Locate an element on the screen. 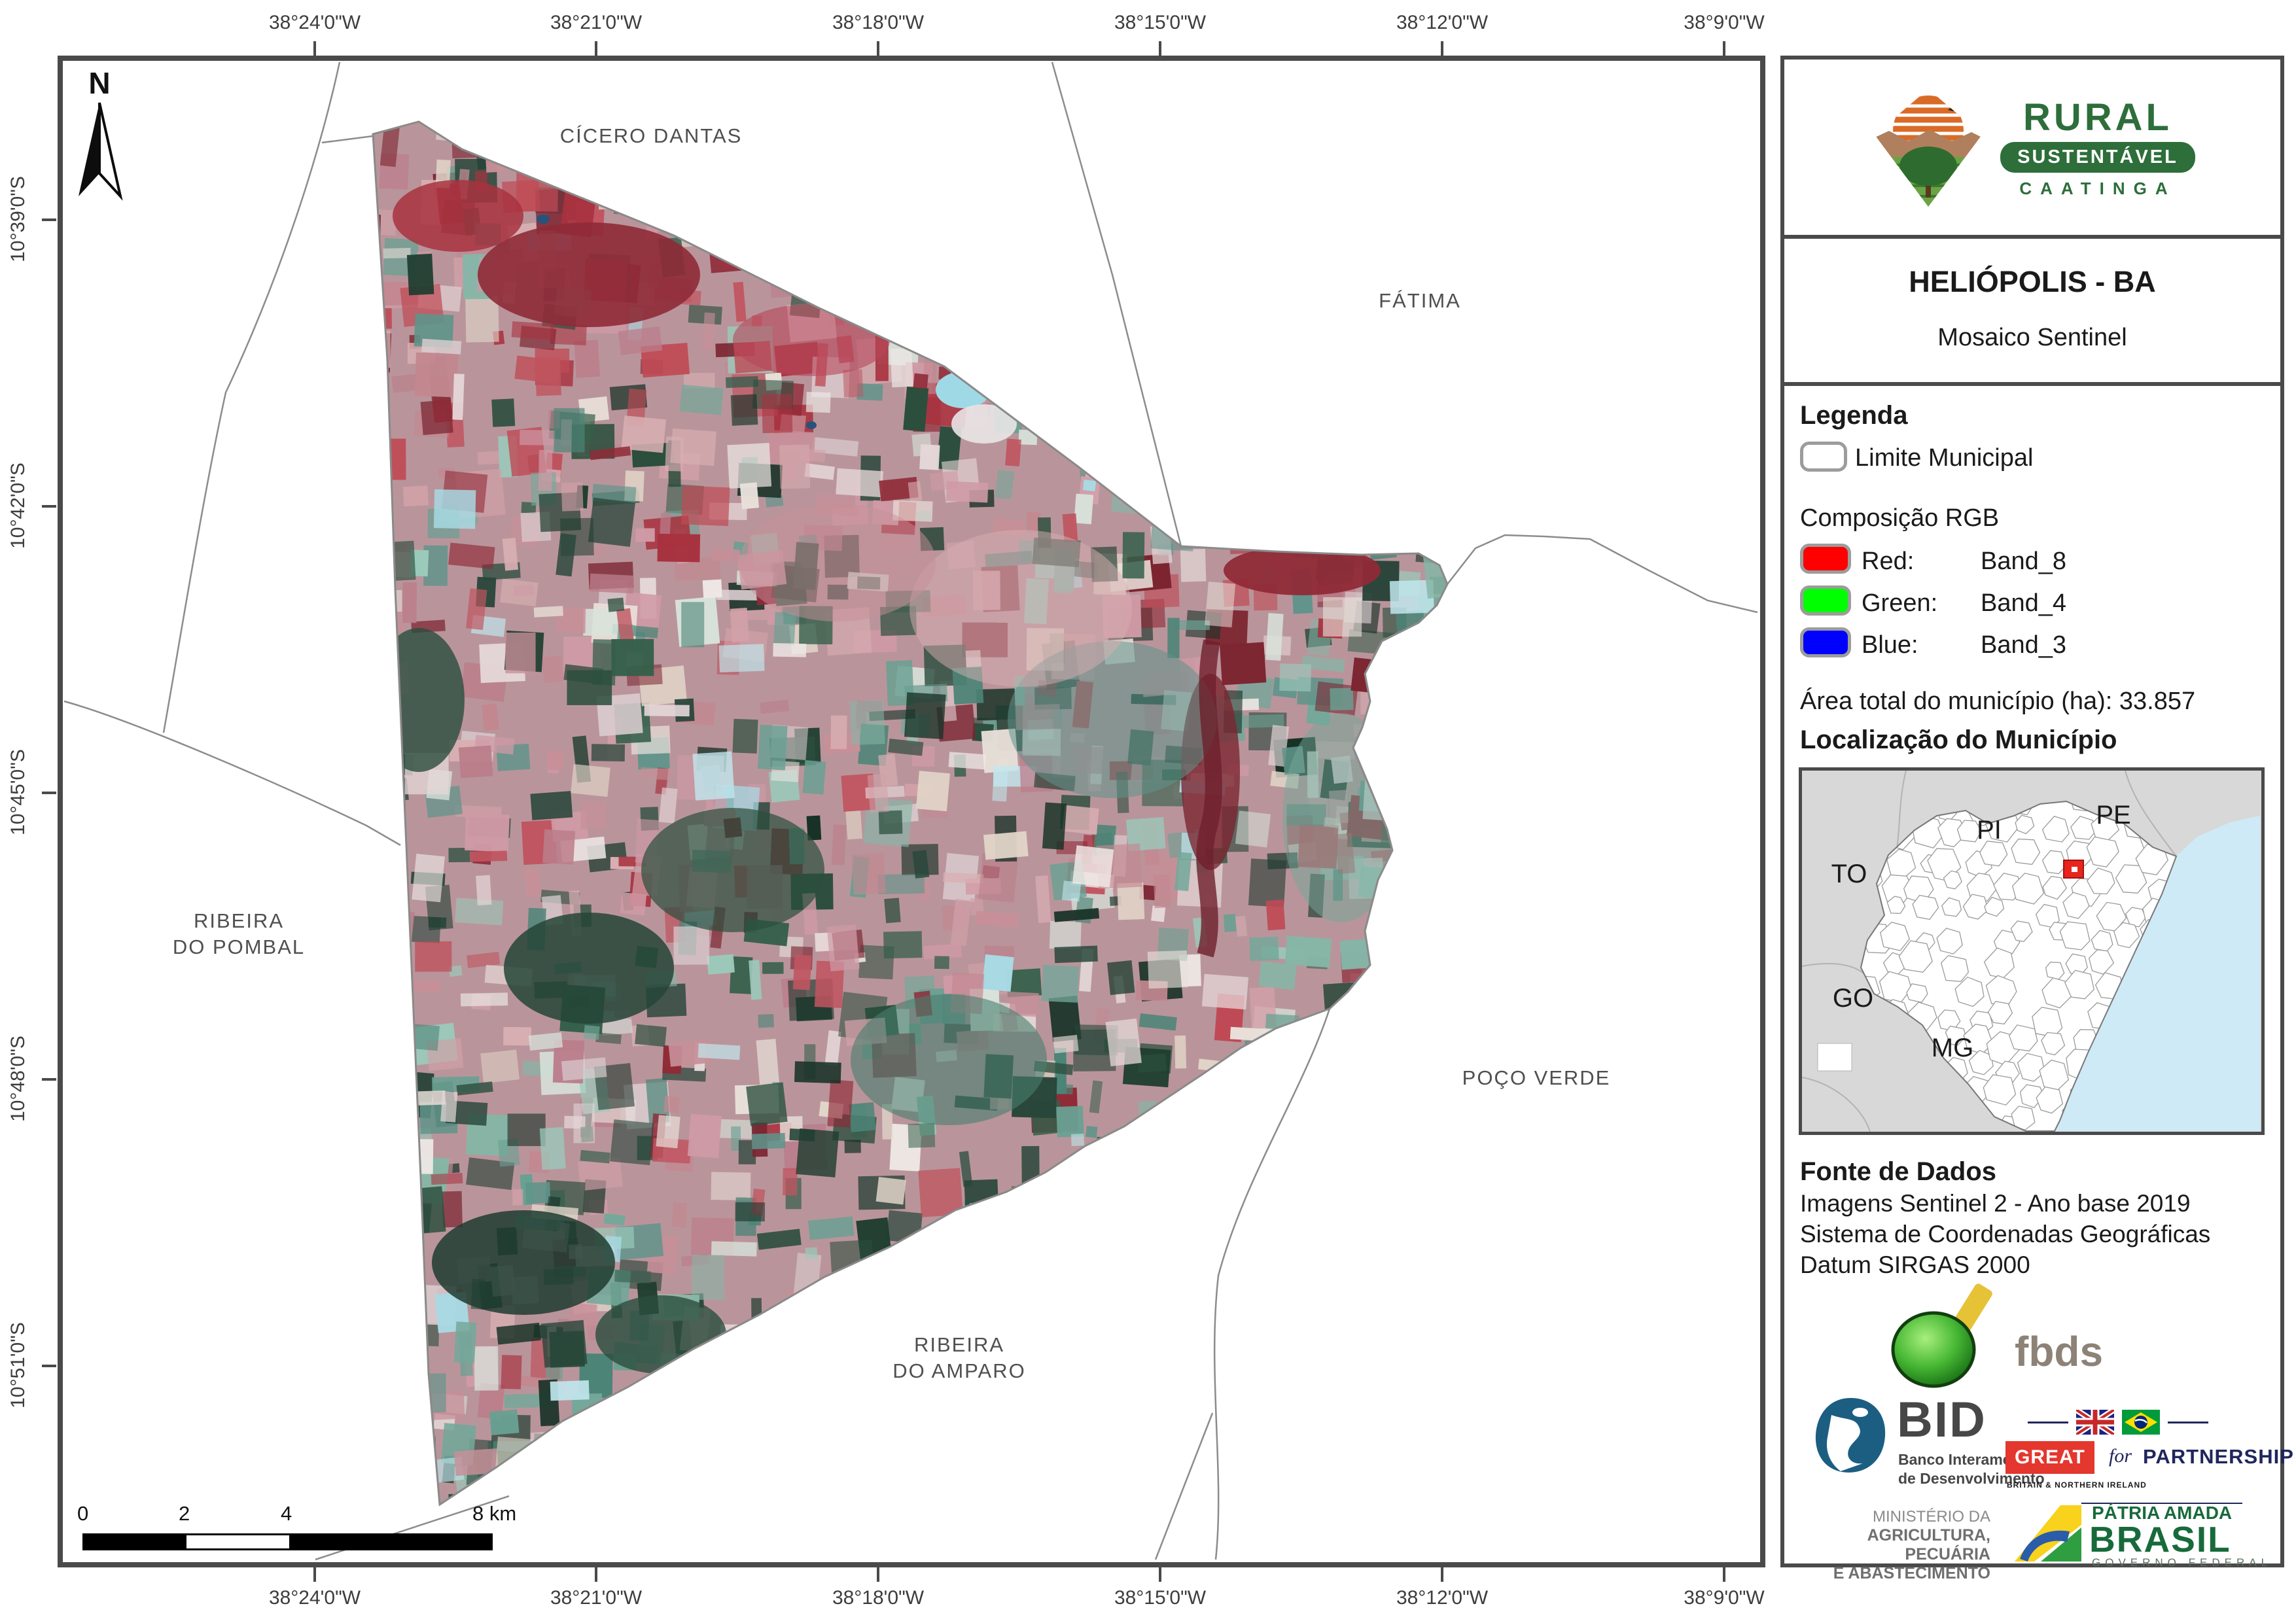 The image size is (2296, 1623). bid-logo-text: BID is located at coordinates (1942, 1420).